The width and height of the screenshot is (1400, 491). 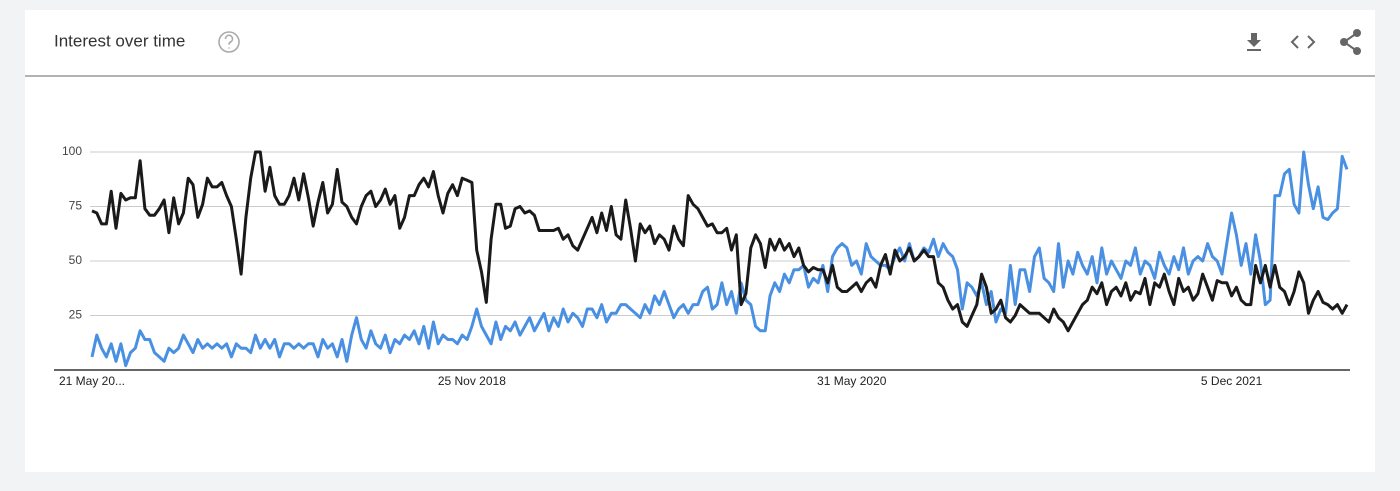 I want to click on x-tick-label: 5 Dec 2021, so click(x=1232, y=381).